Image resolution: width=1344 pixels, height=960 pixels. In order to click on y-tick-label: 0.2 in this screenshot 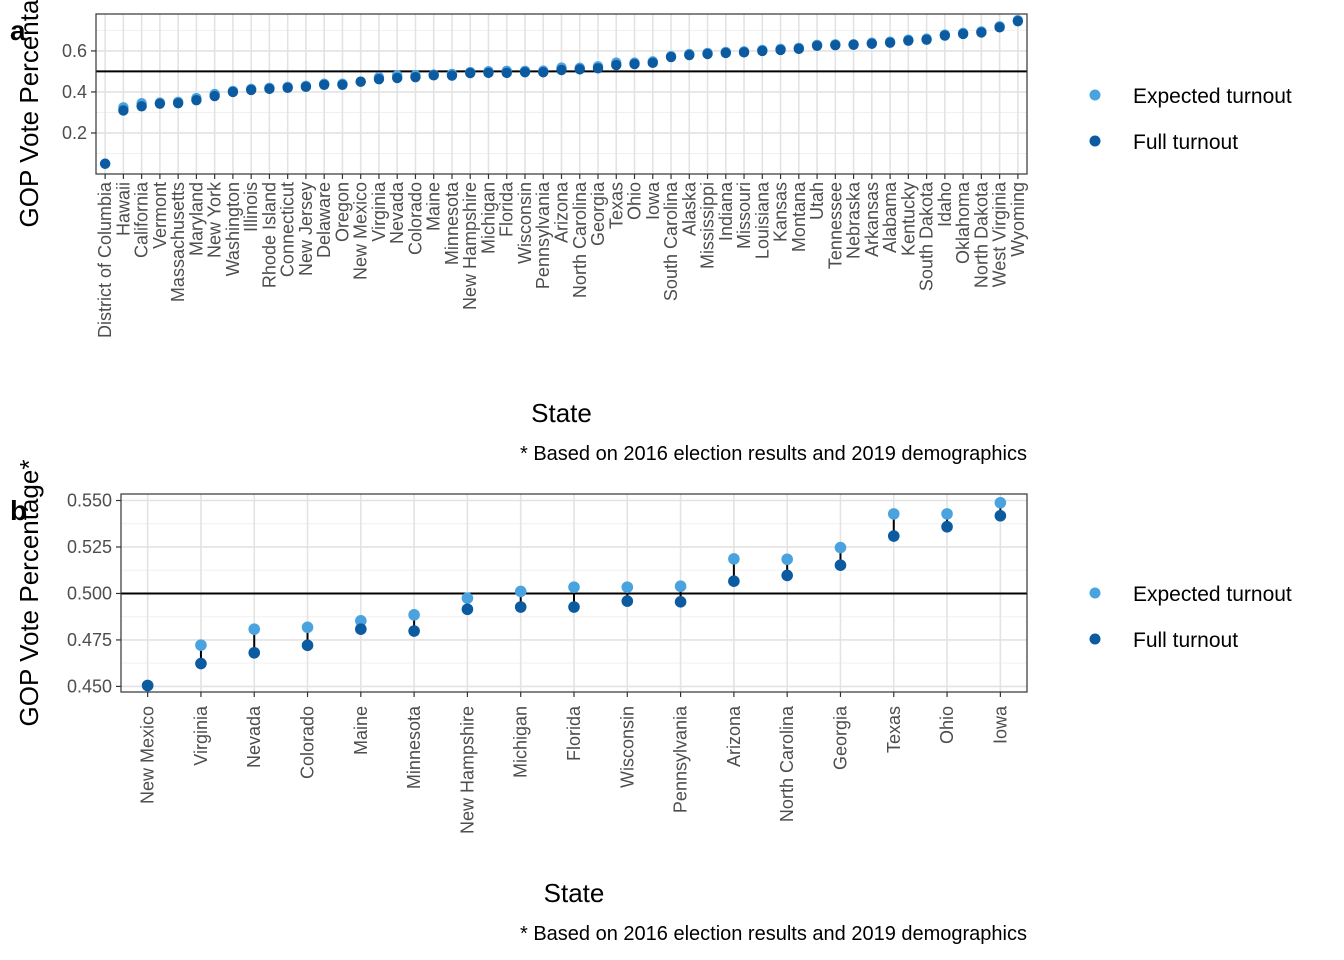, I will do `click(74, 133)`.